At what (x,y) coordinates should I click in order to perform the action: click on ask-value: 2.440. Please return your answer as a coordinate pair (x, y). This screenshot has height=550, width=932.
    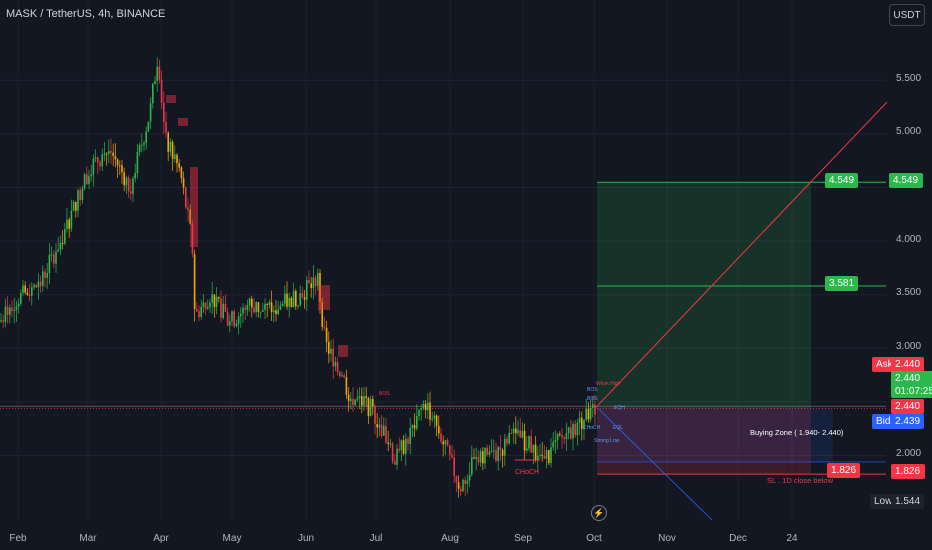
    Looking at the image, I should click on (908, 364).